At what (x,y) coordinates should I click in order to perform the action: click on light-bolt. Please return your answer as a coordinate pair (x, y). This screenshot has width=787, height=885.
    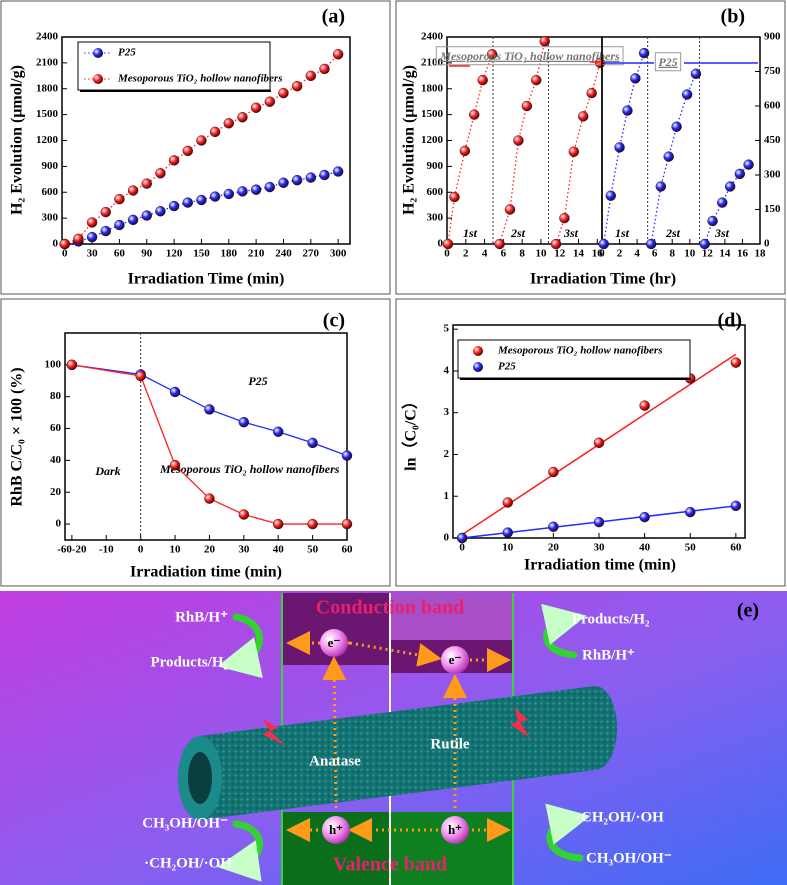
    Looking at the image, I should click on (273, 731).